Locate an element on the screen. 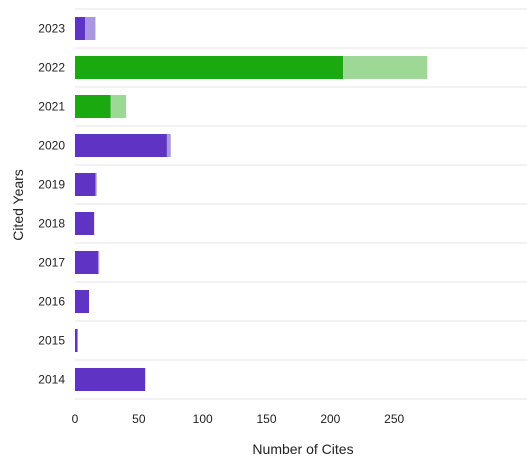 The height and width of the screenshot is (458, 527). x-axis-title: Number of Cites is located at coordinates (302, 449).